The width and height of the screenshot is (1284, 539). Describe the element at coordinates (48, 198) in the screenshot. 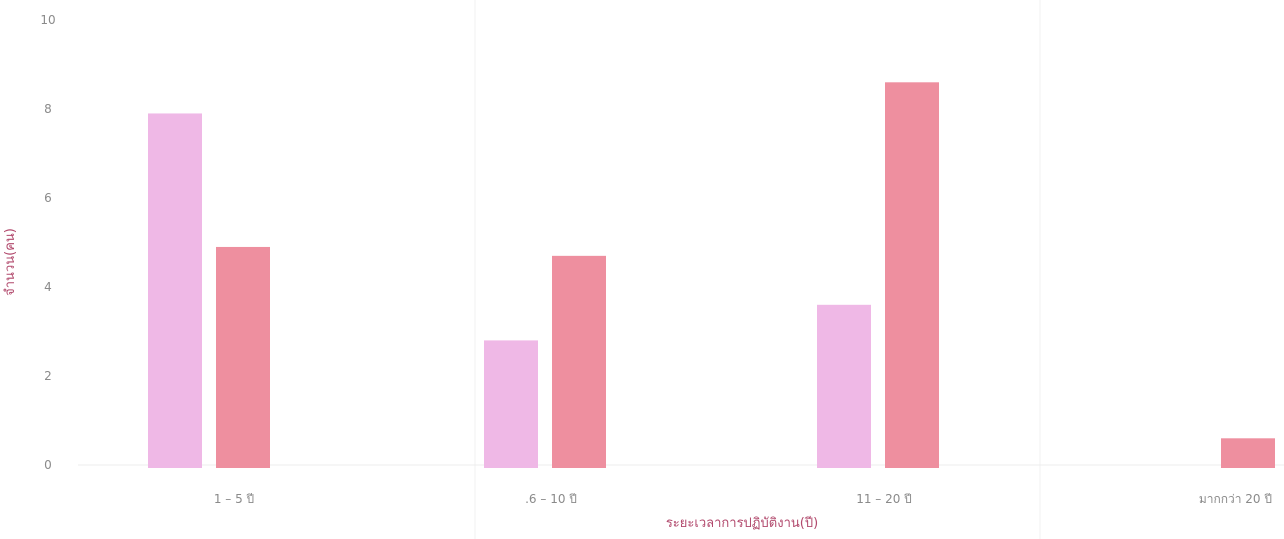

I see `y-tick-label: 6` at that location.